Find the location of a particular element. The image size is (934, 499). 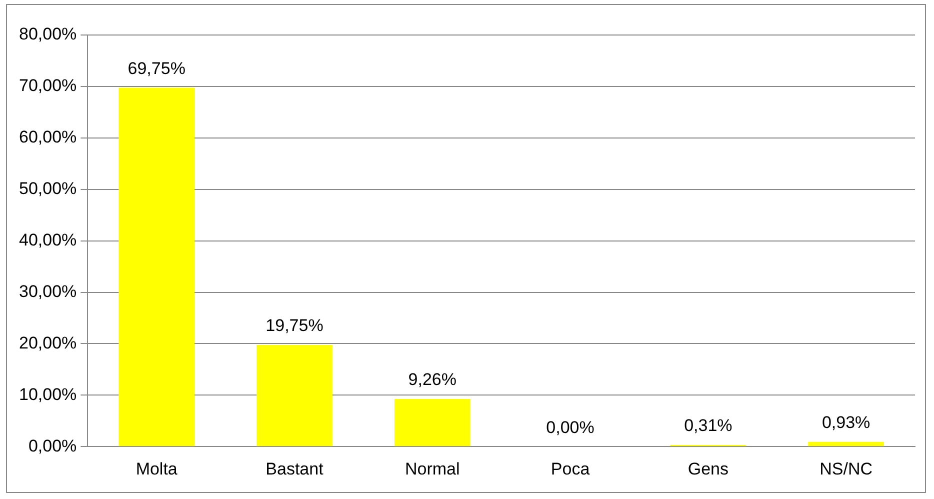

x-tick-label: Normal is located at coordinates (432, 468).